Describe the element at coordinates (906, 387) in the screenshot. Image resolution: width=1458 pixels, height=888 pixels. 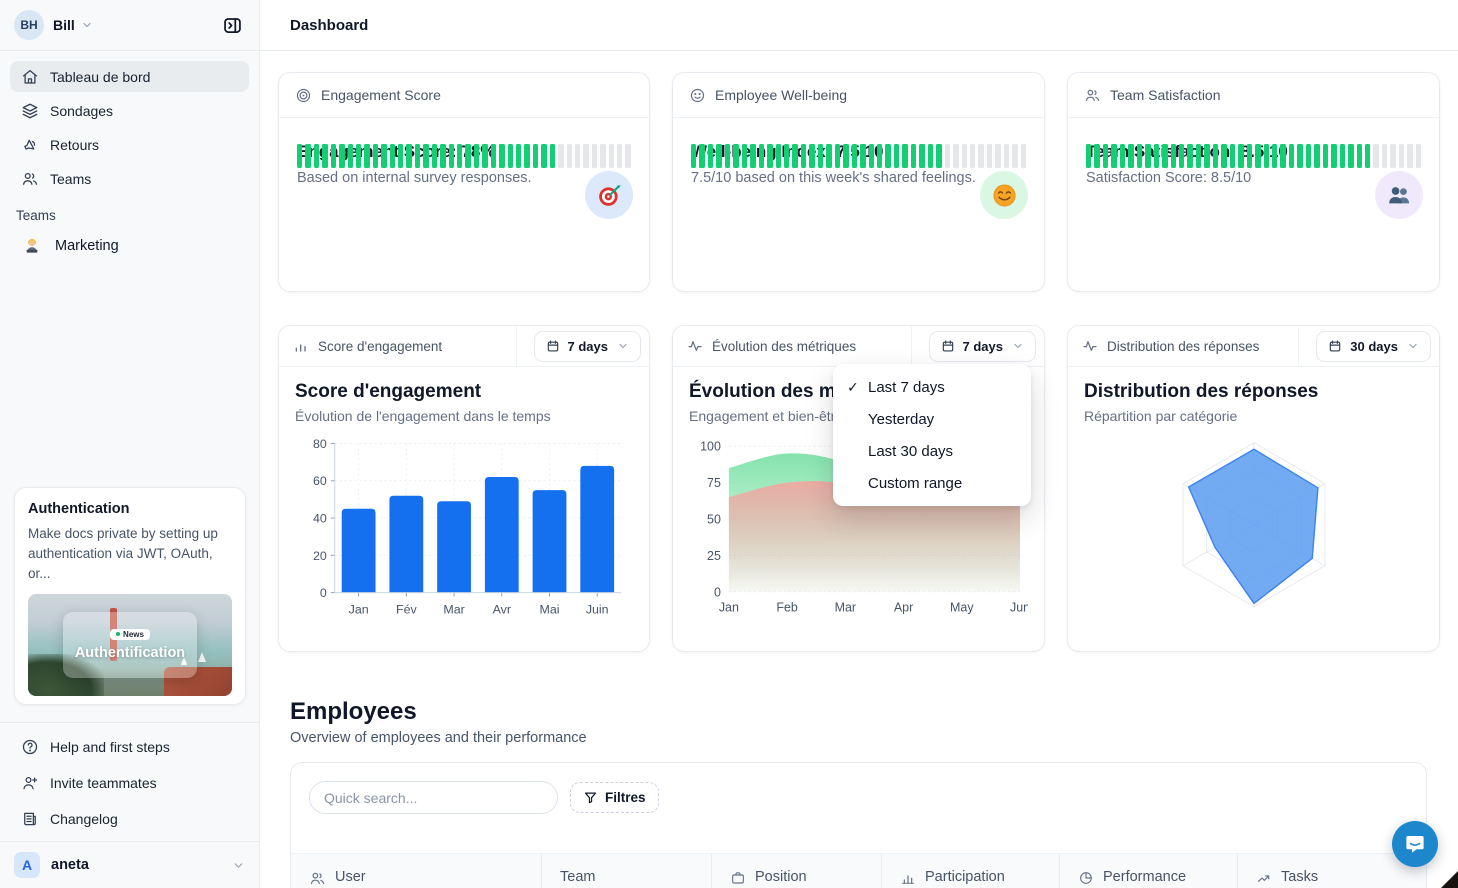
I see `menu-item-label: Last 7 days` at that location.